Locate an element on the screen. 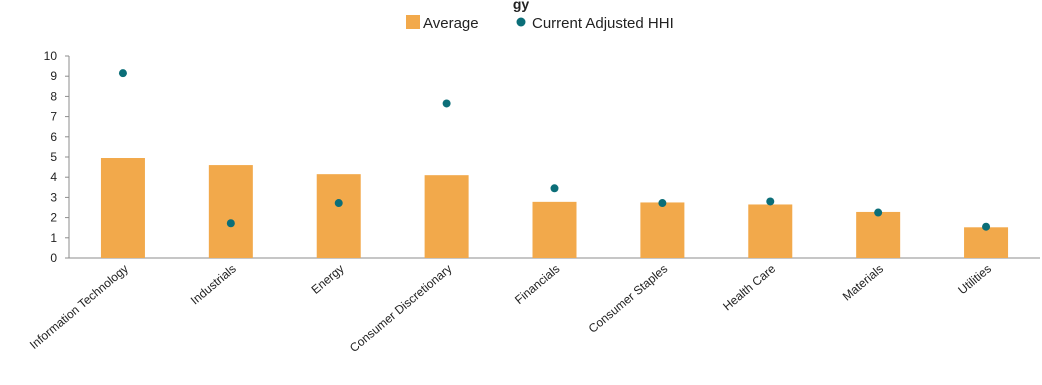  bar-consumer-discretionary is located at coordinates (446, 216).